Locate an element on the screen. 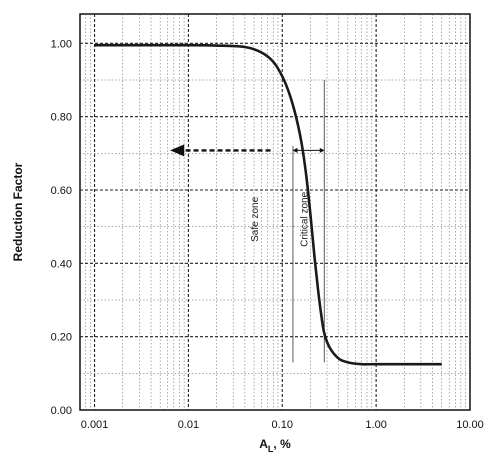 This screenshot has width=486, height=456. x-tick-label: 0.001 is located at coordinates (95, 425).